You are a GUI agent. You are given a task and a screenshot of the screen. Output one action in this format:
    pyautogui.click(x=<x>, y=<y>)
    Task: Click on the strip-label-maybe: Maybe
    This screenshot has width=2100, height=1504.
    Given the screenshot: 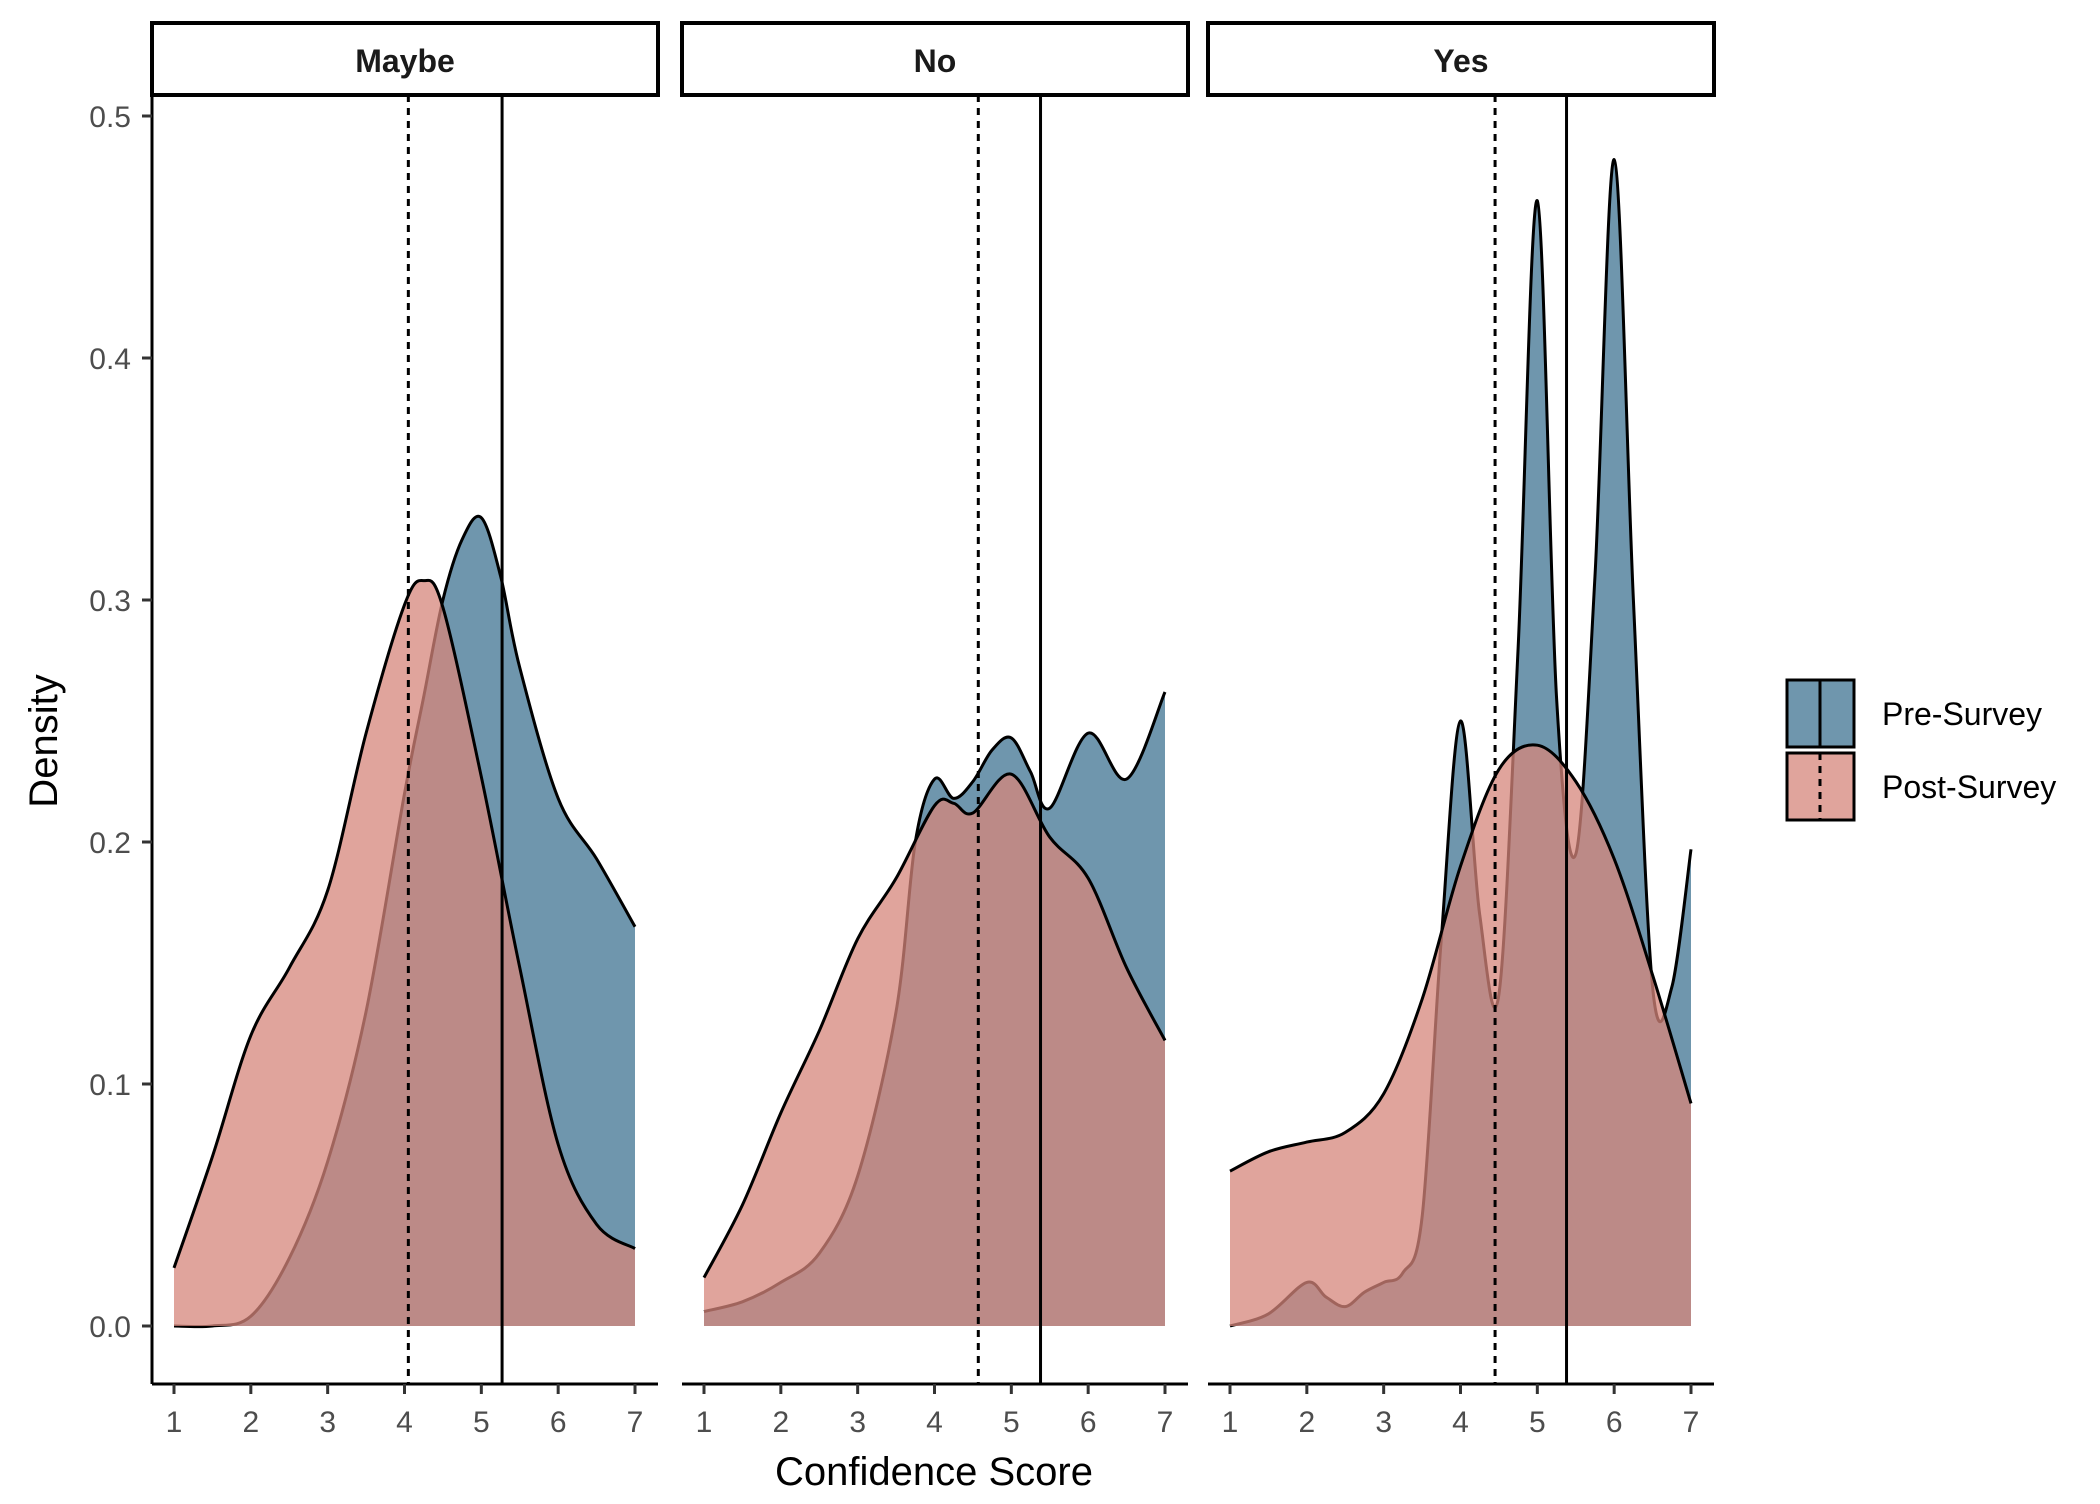 What is the action you would take?
    pyautogui.click(x=405, y=61)
    